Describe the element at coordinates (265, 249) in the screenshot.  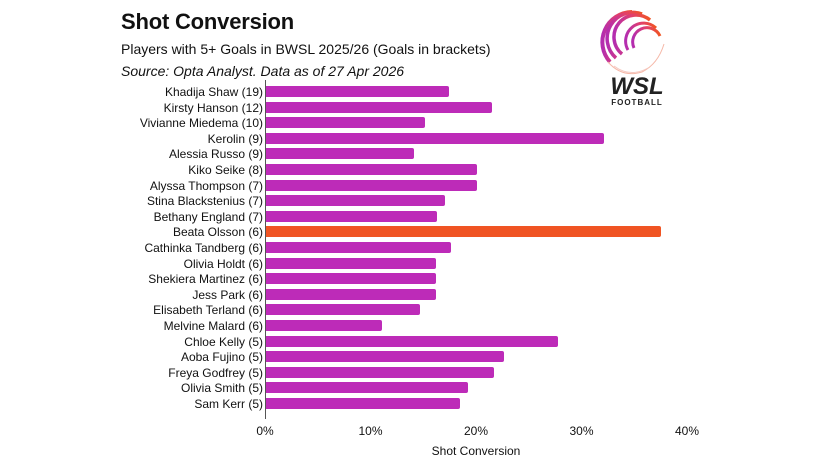
I see `y-axis-line` at that location.